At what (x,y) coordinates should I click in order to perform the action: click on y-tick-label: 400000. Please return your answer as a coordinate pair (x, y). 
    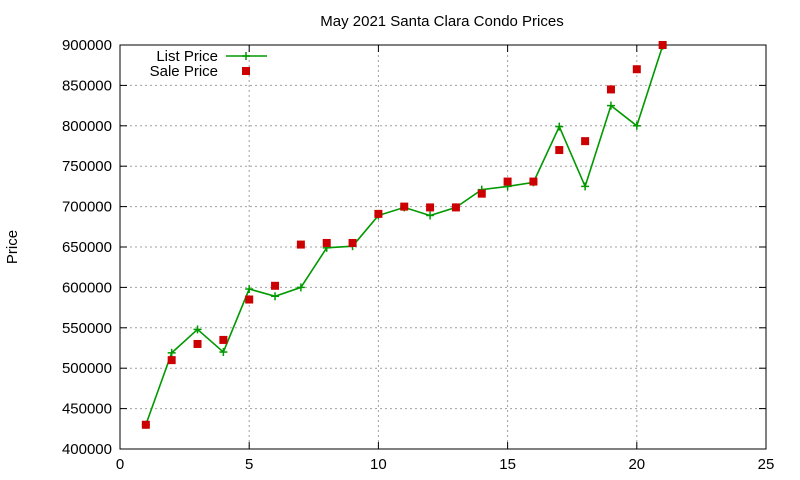
    Looking at the image, I should click on (87, 449).